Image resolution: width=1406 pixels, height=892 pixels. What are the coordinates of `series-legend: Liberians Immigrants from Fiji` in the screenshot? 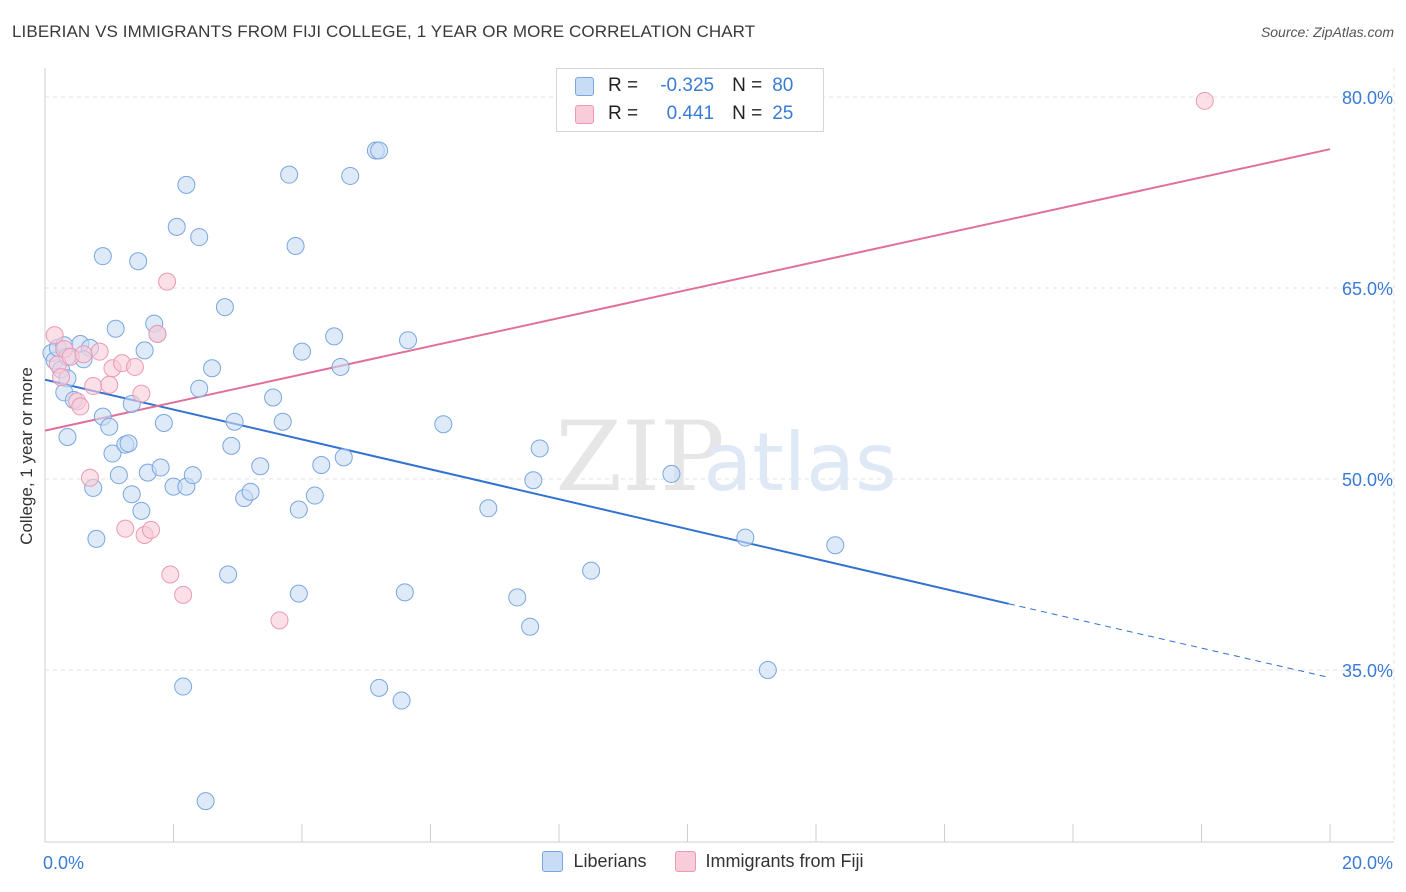 It's located at (703, 861).